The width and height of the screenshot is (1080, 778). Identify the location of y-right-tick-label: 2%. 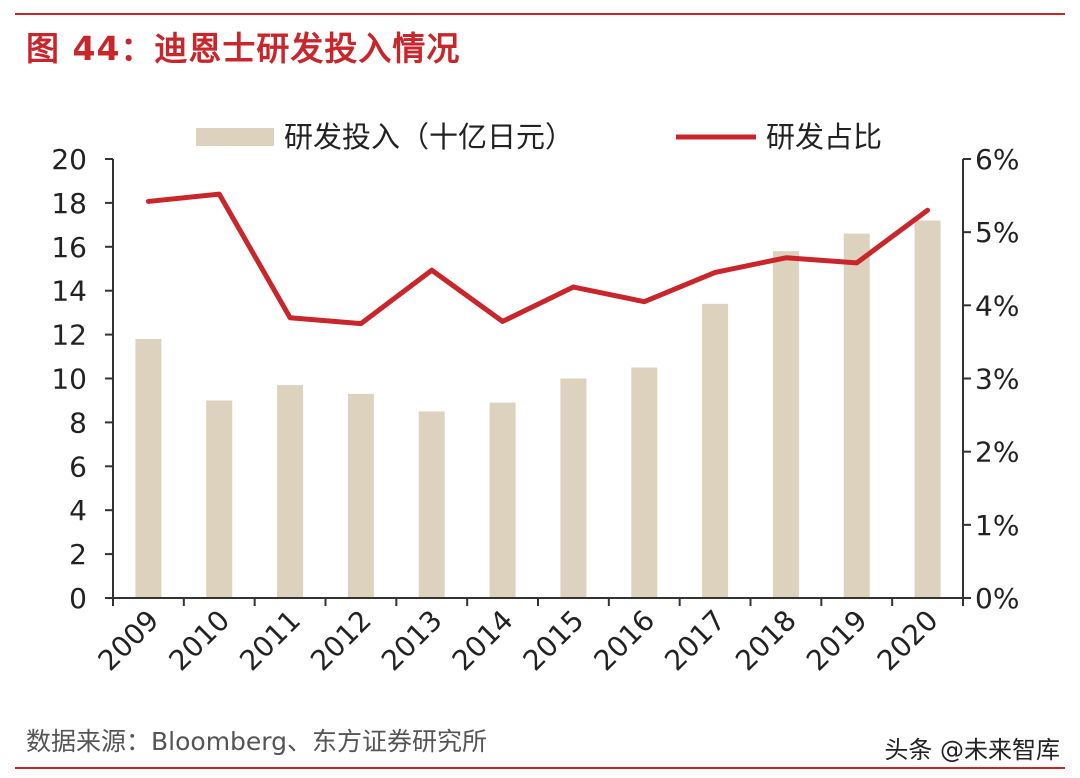
(997, 452).